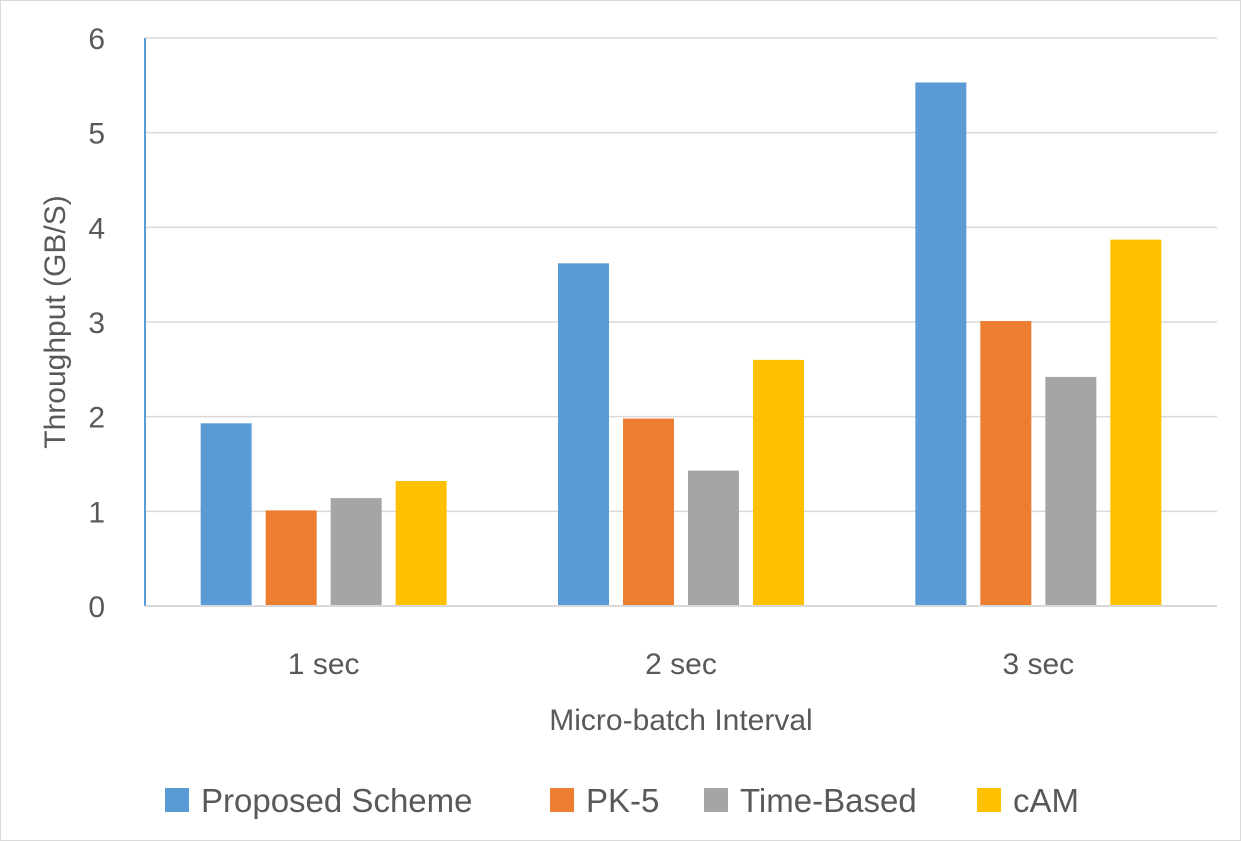  What do you see at coordinates (680, 720) in the screenshot?
I see `x-axis-title: Micro-batch Interval` at bounding box center [680, 720].